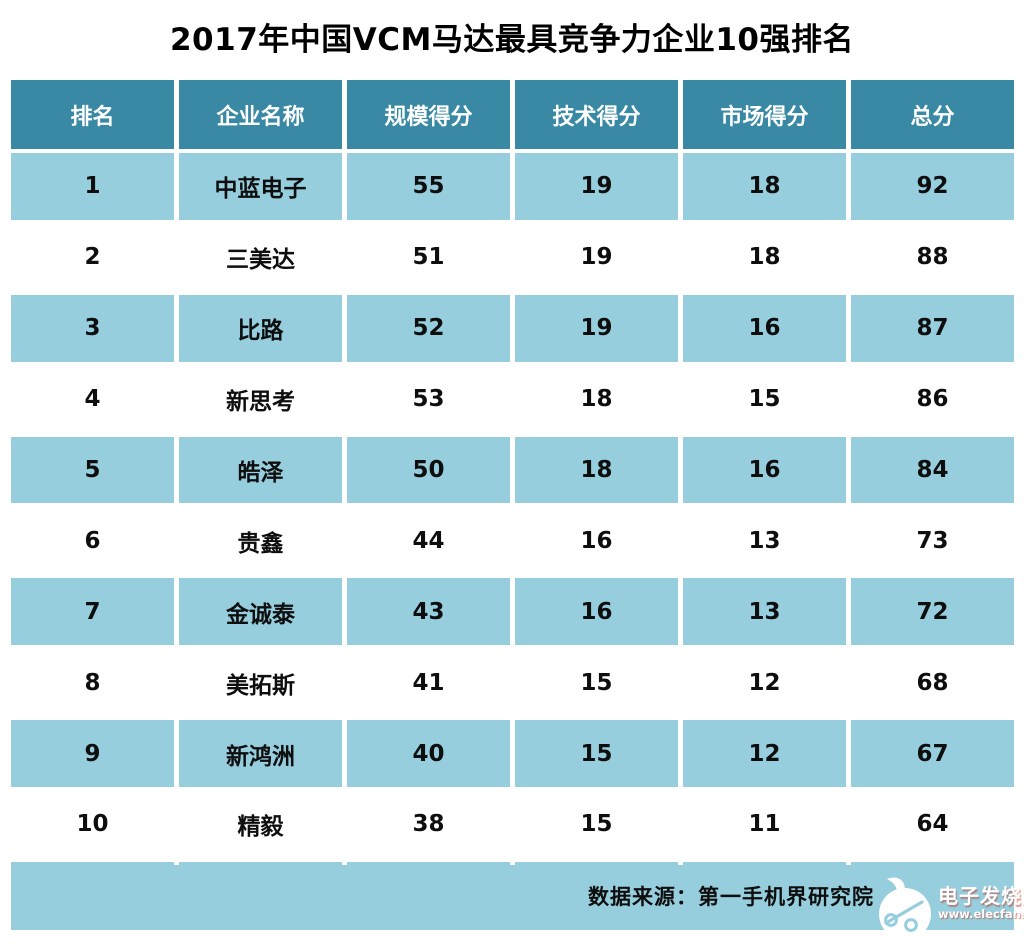 The image size is (1024, 948). Describe the element at coordinates (764, 399) in the screenshot. I see `cell-market: 15` at that location.